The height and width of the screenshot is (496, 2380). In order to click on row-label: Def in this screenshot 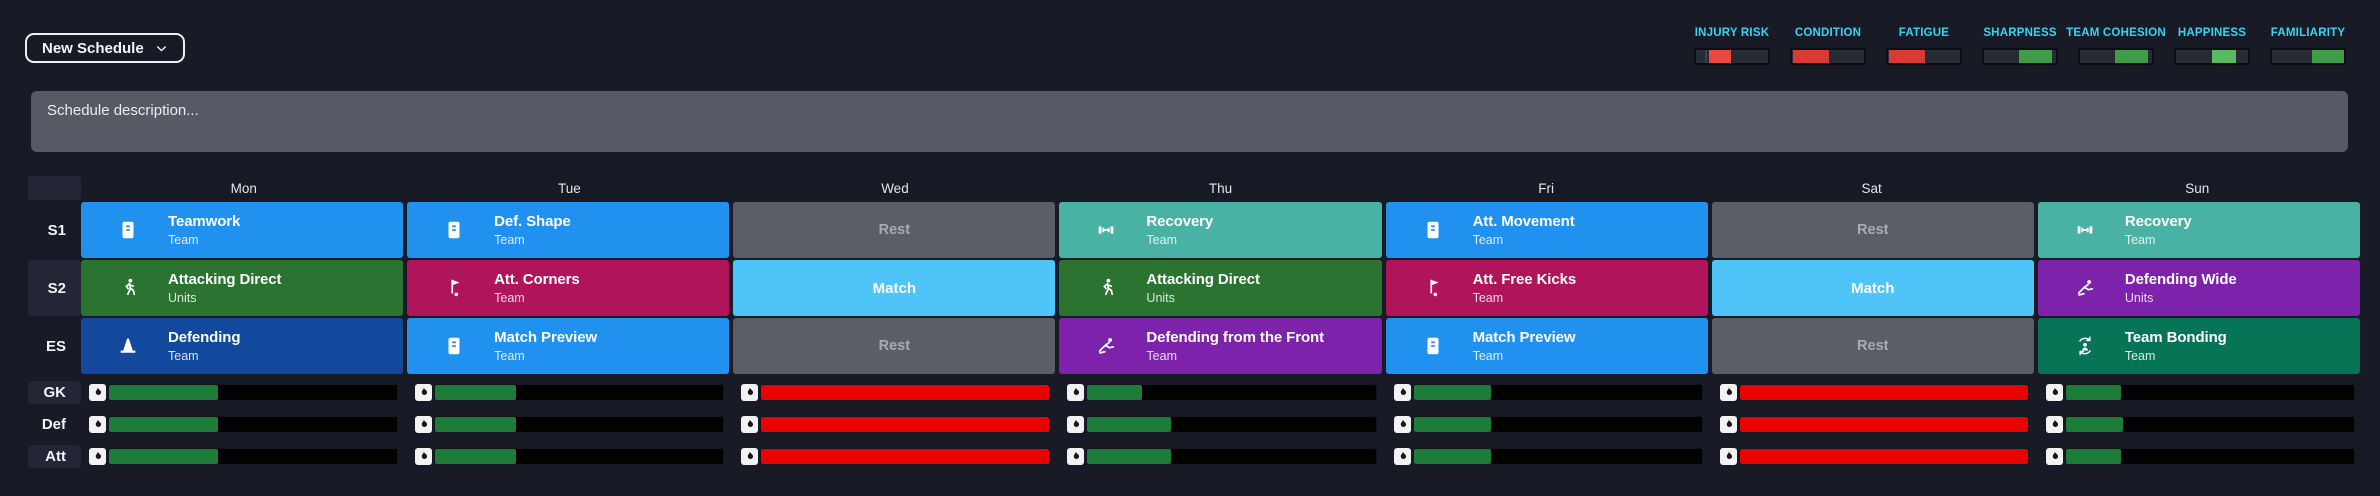, I will do `click(53, 424)`.